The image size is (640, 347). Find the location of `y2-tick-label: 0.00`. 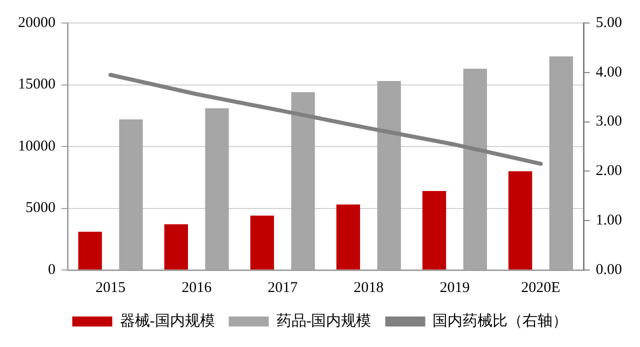

y2-tick-label: 0.00 is located at coordinates (609, 270).